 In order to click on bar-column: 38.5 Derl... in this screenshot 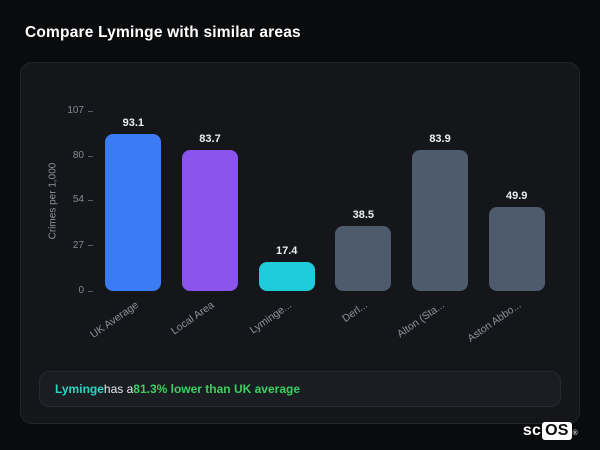, I will do `click(363, 218)`.